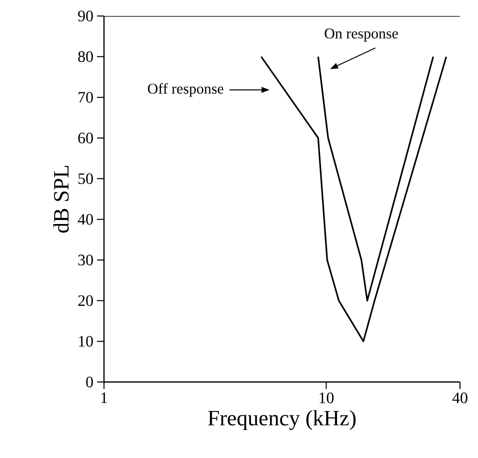 Image resolution: width=478 pixels, height=458 pixels. I want to click on x-tick-label: 10, so click(327, 398).